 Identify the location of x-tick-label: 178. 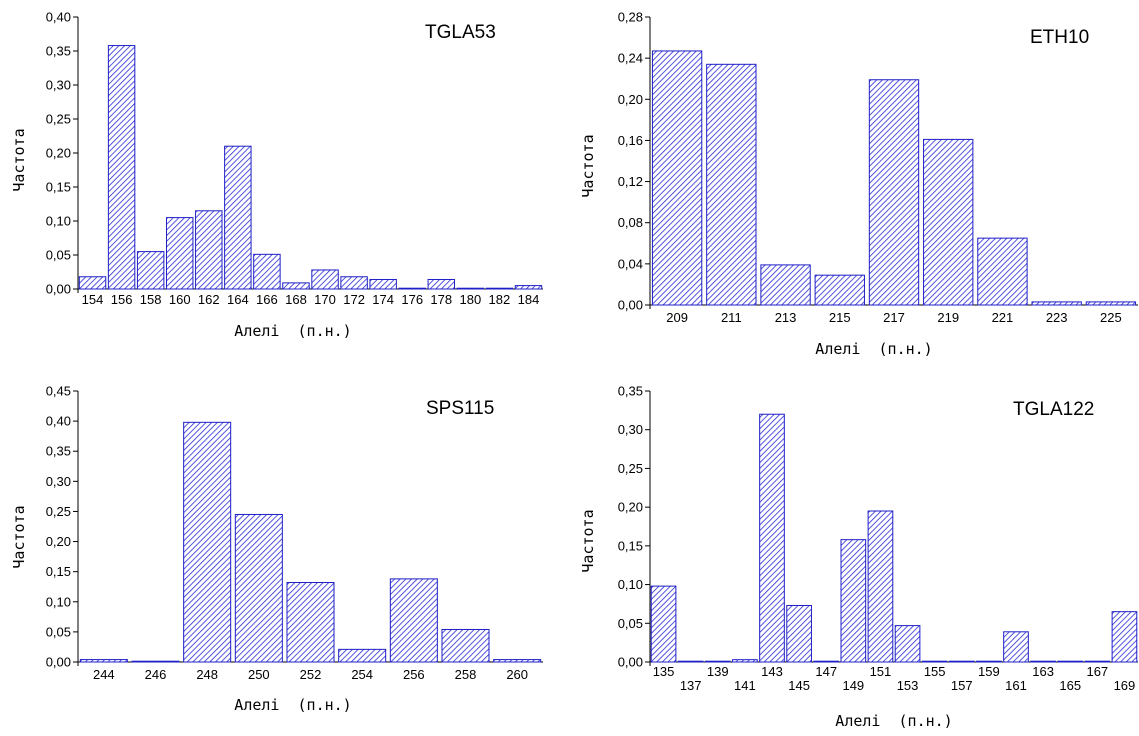
(441, 299).